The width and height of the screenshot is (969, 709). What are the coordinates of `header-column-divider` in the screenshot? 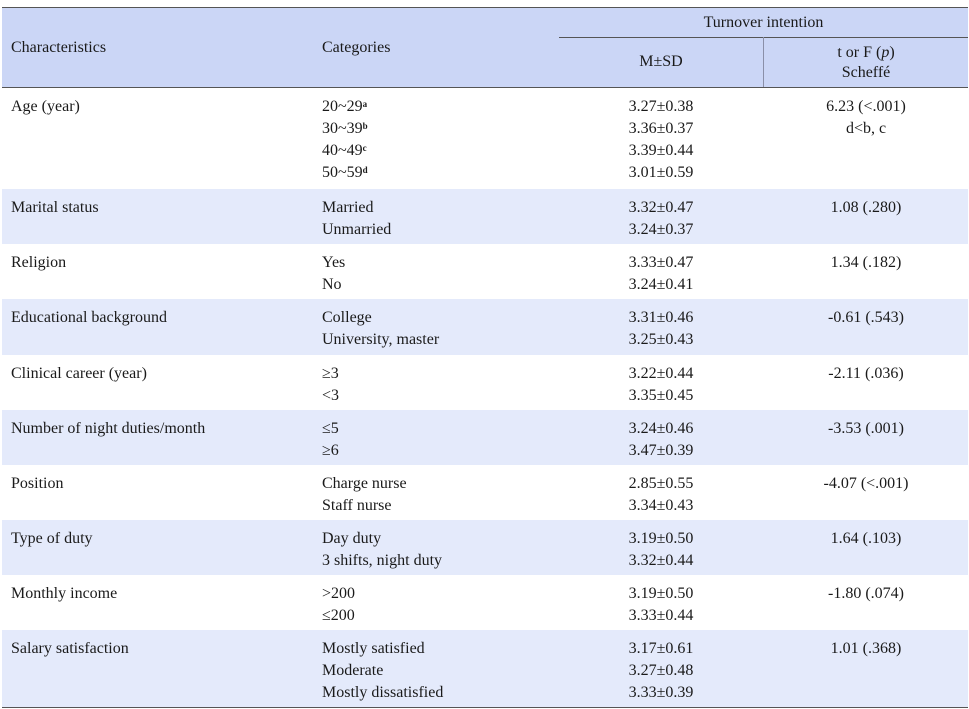 It's located at (763, 62).